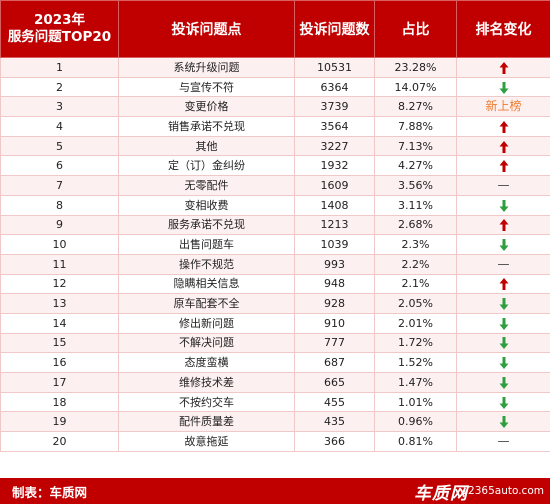 The image size is (550, 504). I want to click on issue-cell: 修出新问题, so click(206, 323).